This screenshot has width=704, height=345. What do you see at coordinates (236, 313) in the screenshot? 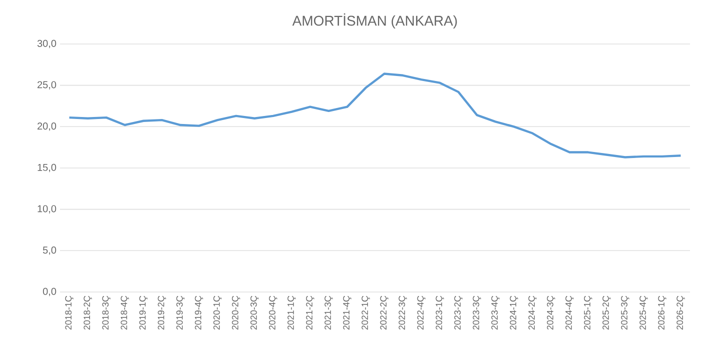
I see `x-tick-label: 2020-2Ç` at bounding box center [236, 313].